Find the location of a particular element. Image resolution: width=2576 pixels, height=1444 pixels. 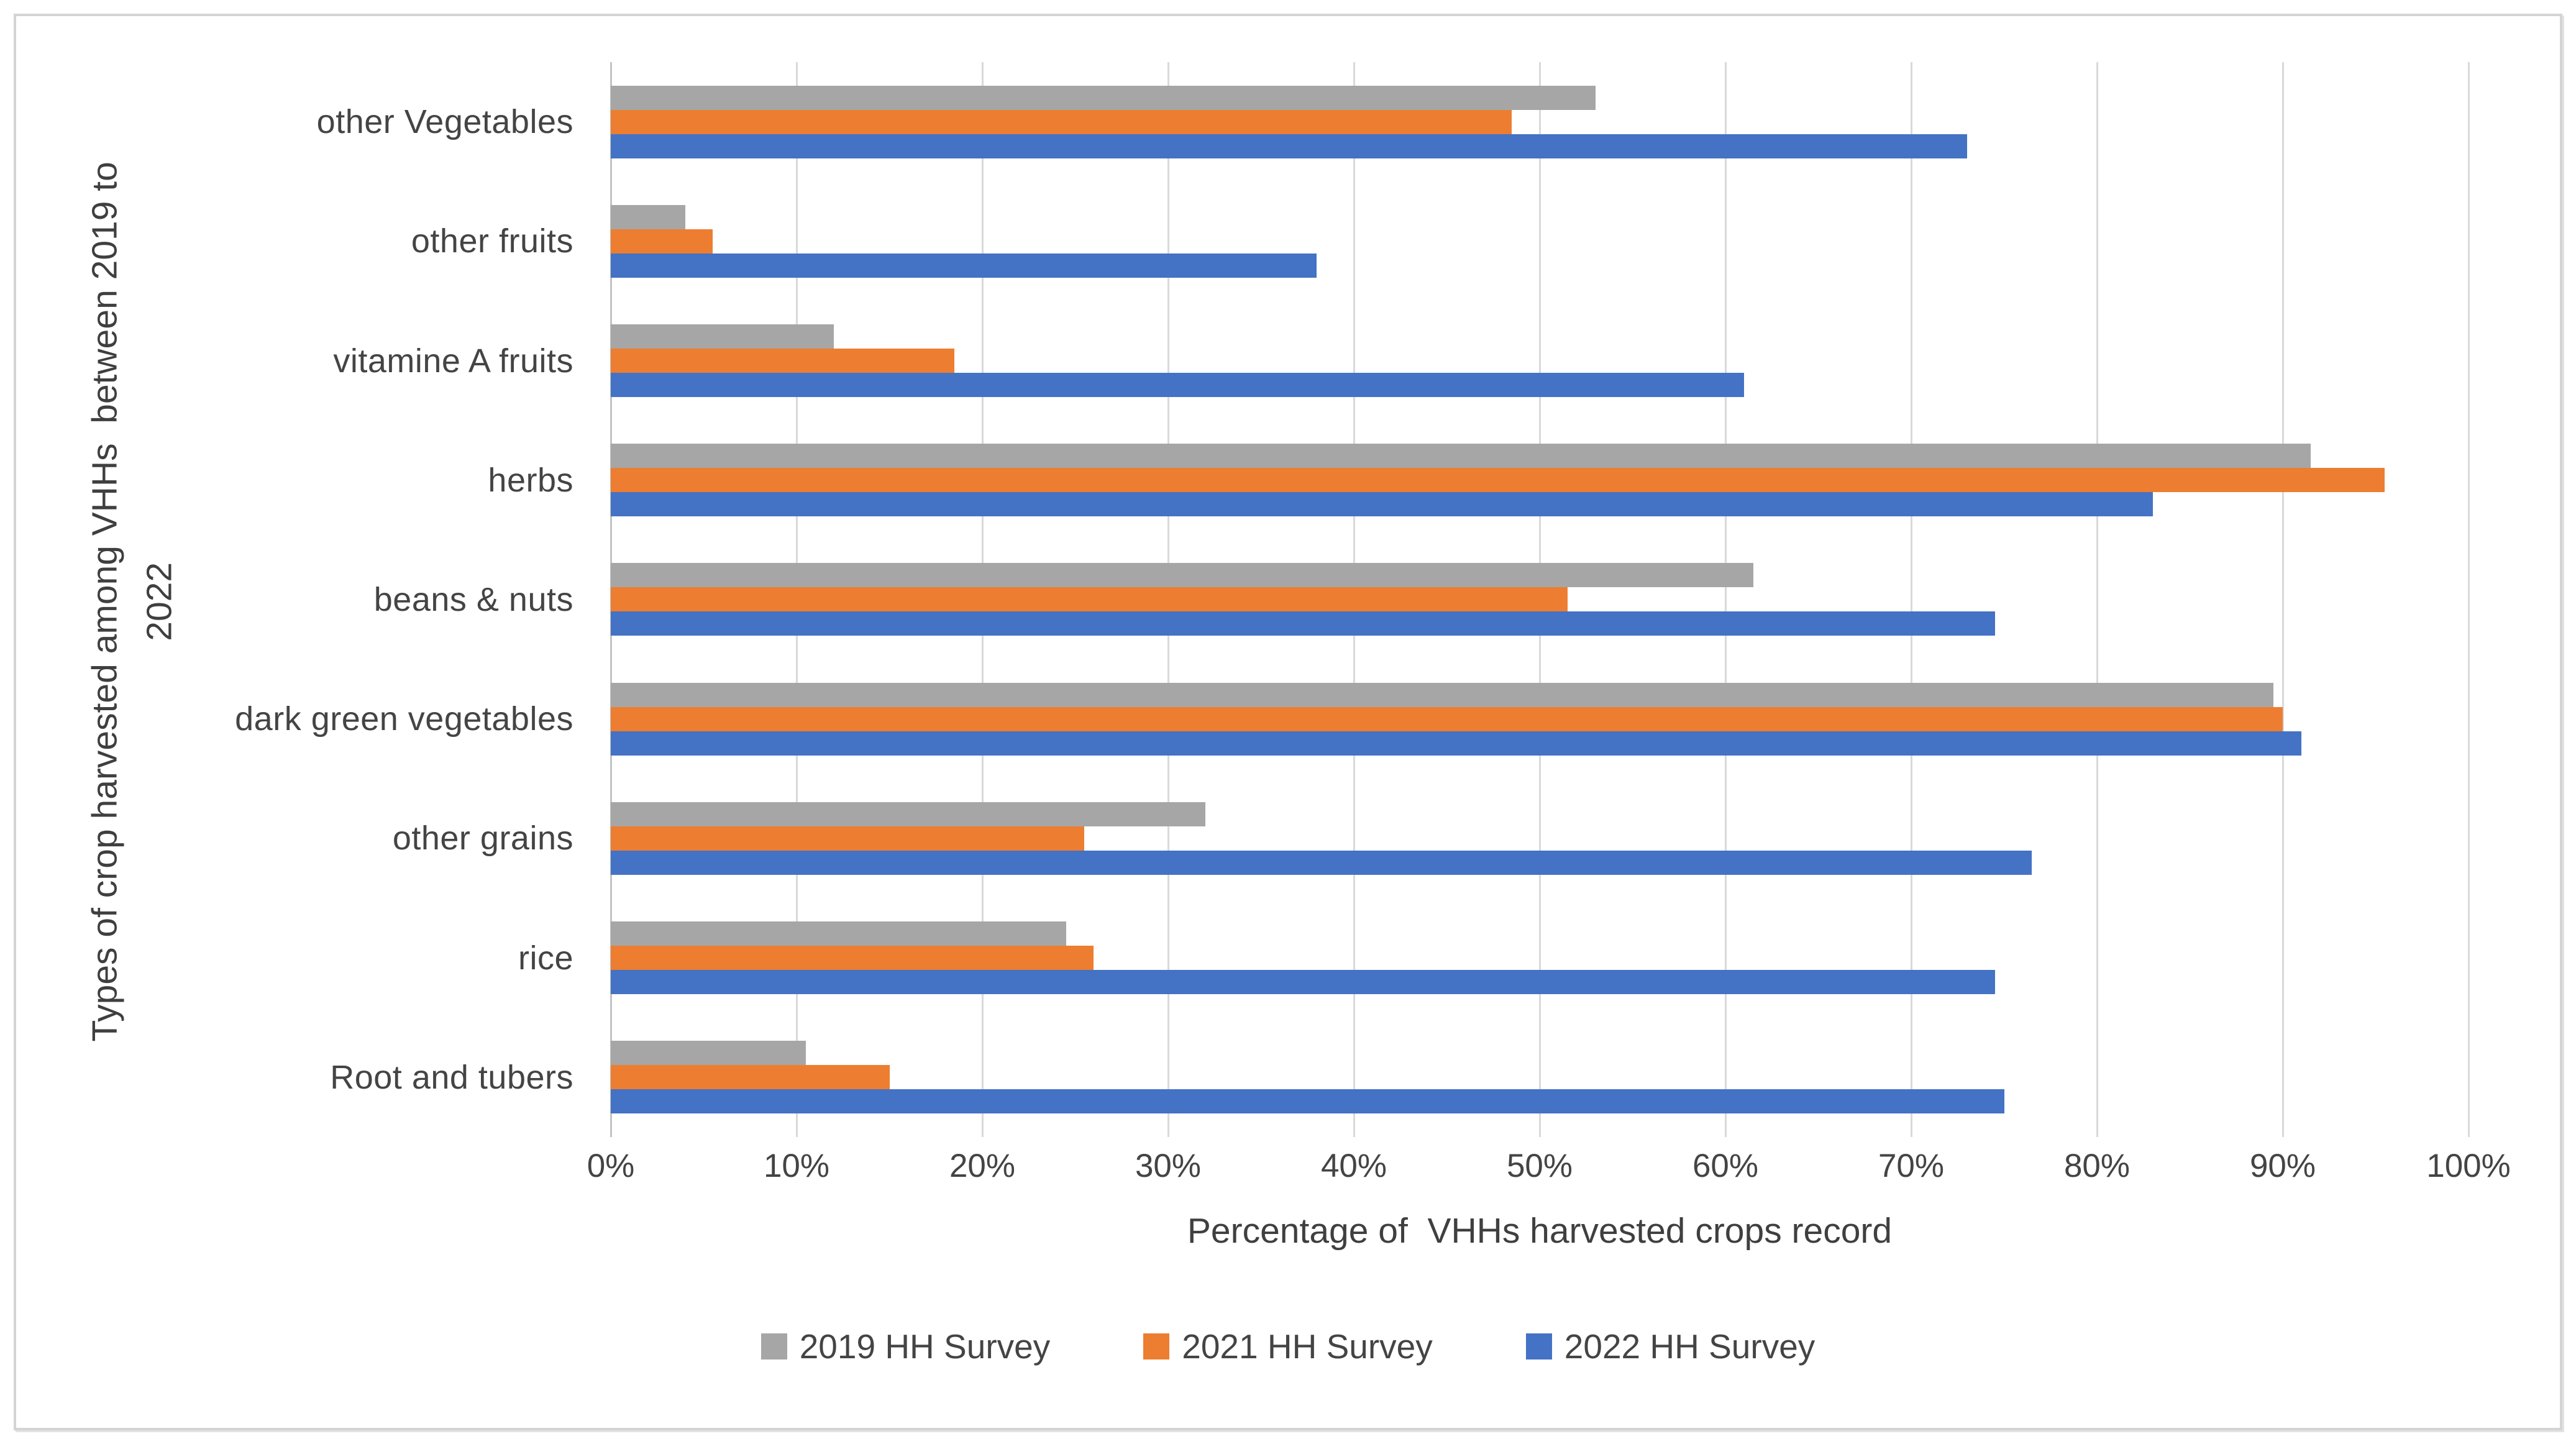

category-label: rice is located at coordinates (545, 958).